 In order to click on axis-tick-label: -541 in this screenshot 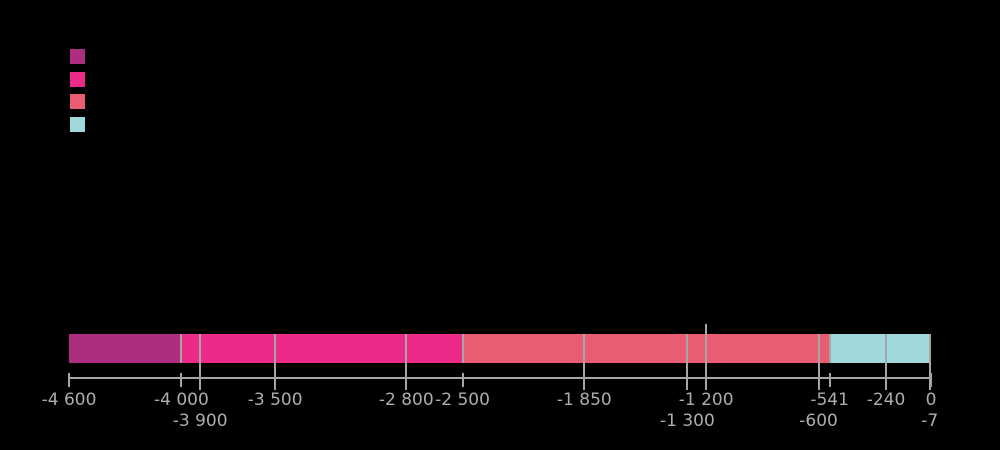, I will do `click(829, 400)`.